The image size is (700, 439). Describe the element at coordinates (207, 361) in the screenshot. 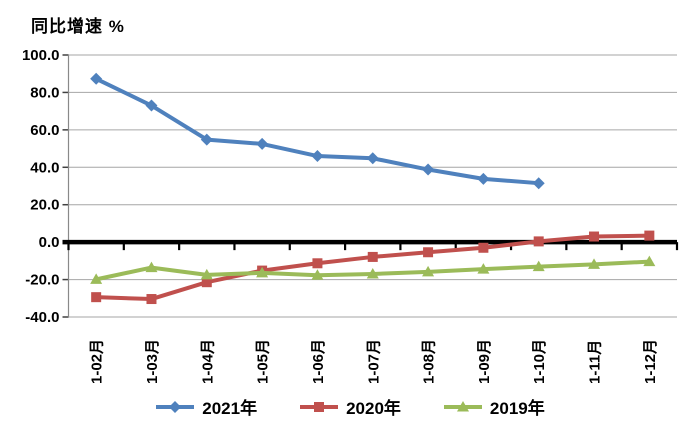

I see `x-tick-label: 1-04月` at that location.